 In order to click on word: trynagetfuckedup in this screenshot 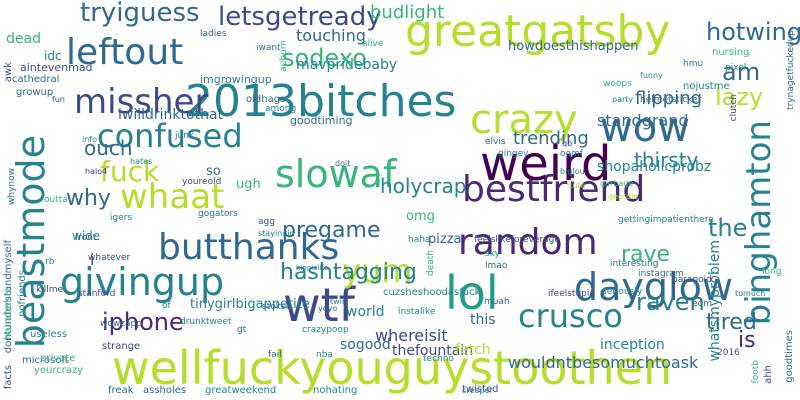, I will do `click(791, 70)`.